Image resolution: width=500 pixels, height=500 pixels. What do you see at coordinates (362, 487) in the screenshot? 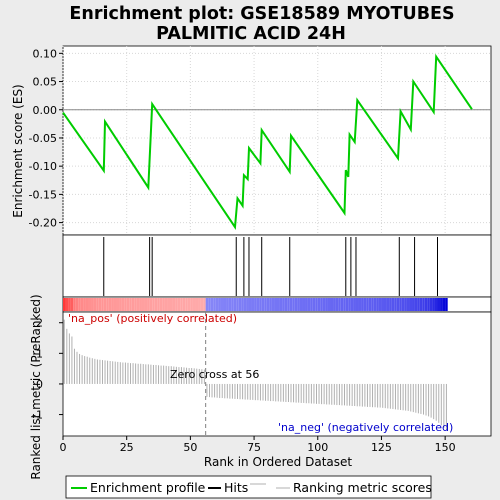
I see `legend-metric-label: Ranking metric scores` at bounding box center [362, 487].